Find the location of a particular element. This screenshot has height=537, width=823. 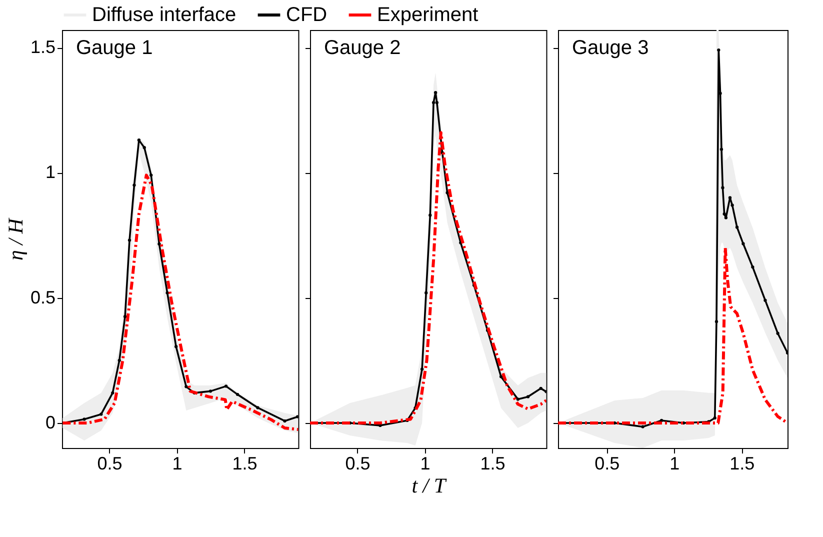

y-tick-label: 1 is located at coordinates (50, 172).